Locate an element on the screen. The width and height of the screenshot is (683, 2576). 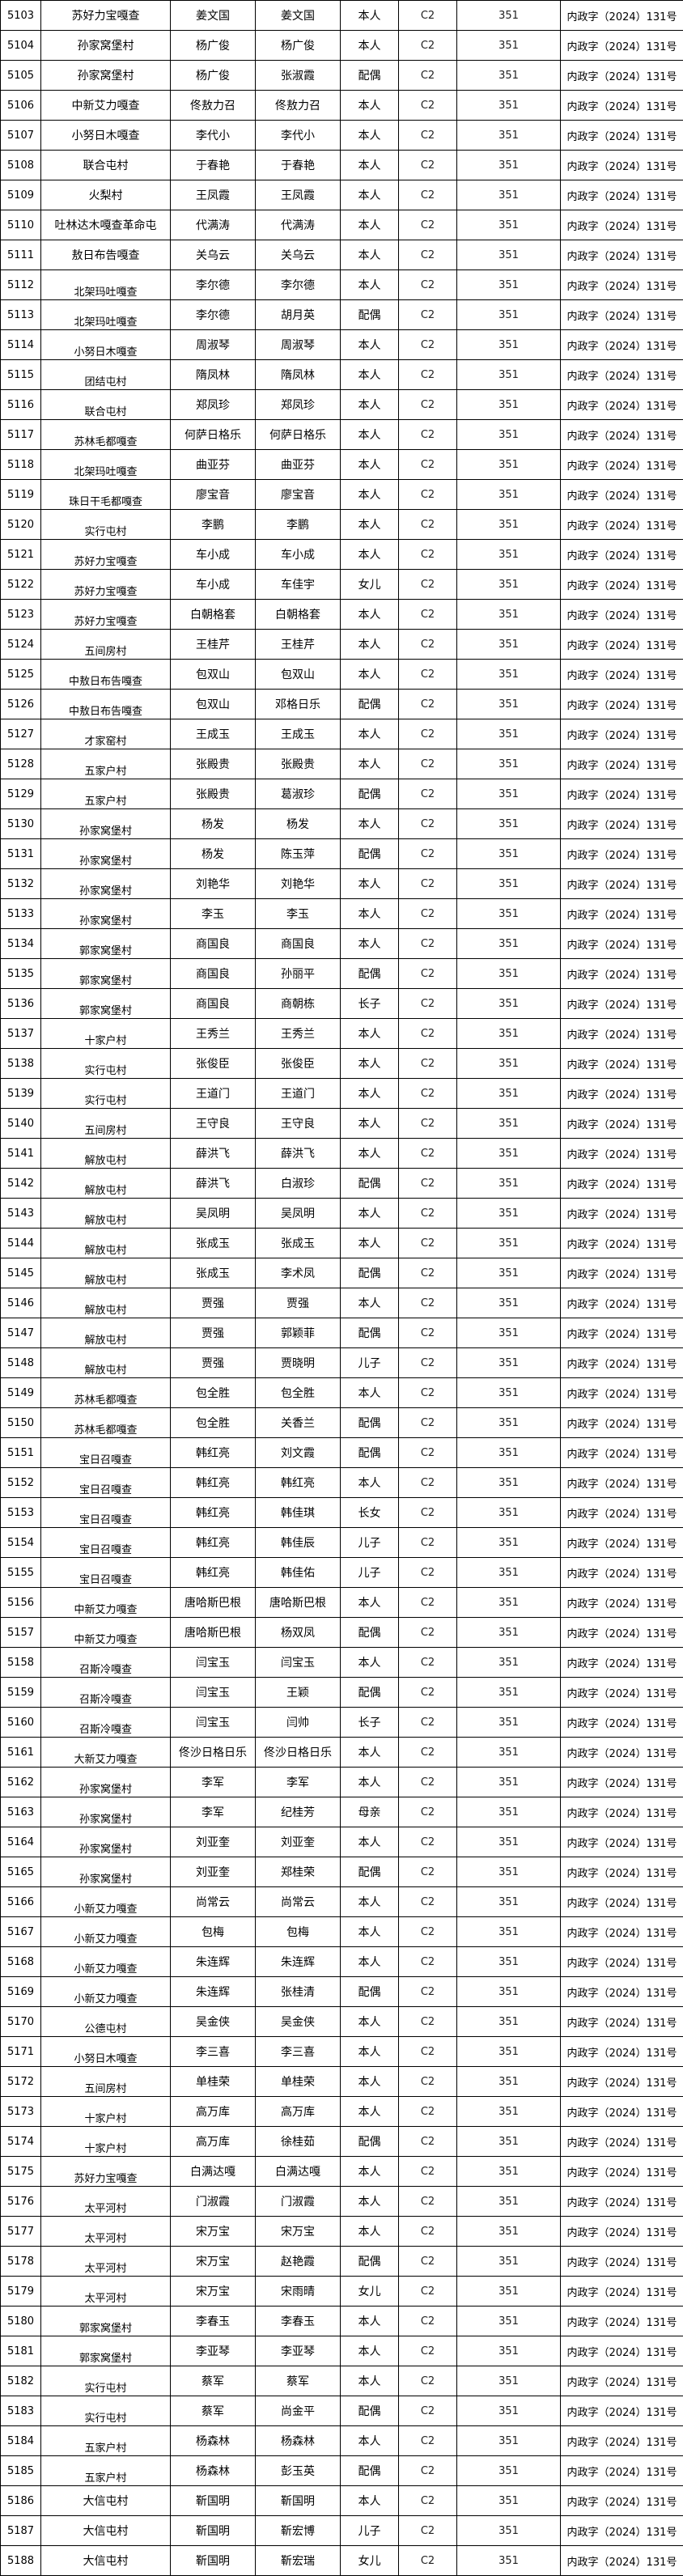
household-head-cell: 包梅 is located at coordinates (213, 1931).